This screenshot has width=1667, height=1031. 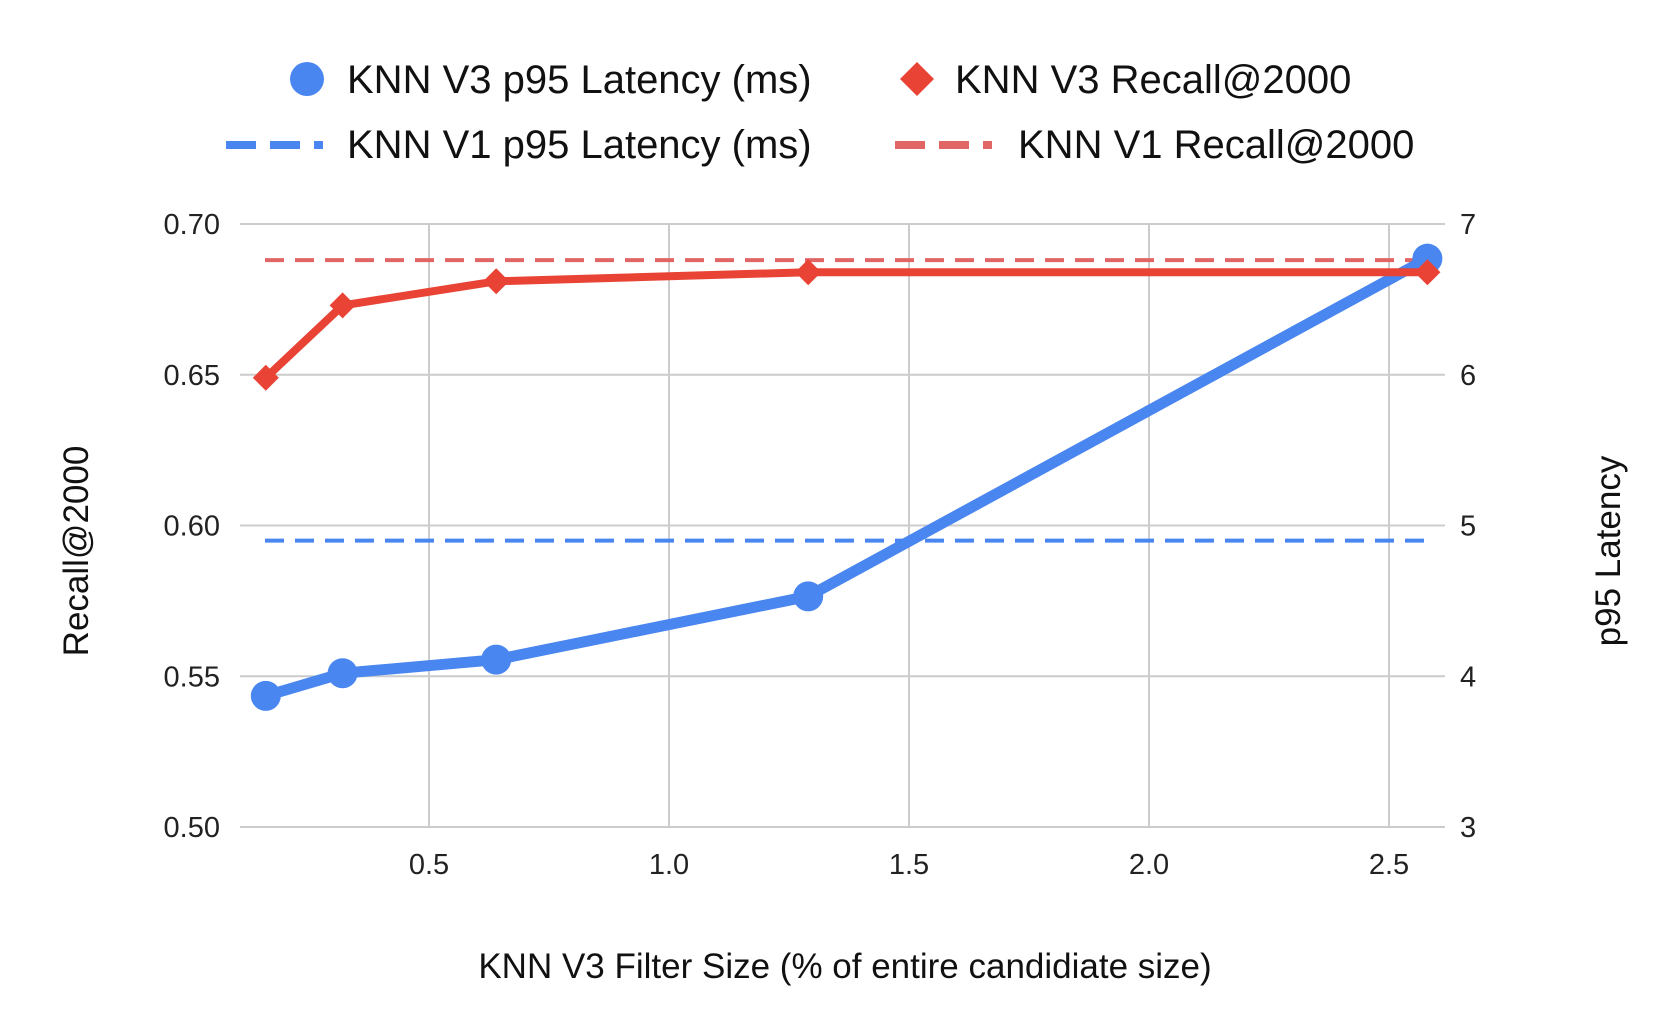 I want to click on y-axis-right-title: p95 Latency, so click(x=1608, y=550).